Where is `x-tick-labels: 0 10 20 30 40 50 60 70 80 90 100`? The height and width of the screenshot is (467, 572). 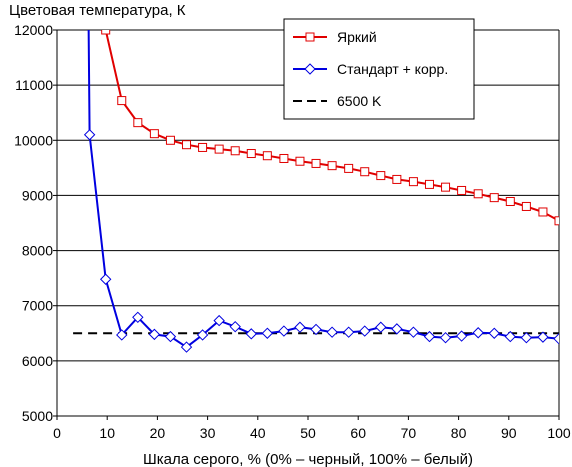
x-tick-labels: 0 10 20 30 40 50 60 70 80 90 100 is located at coordinates (312, 433).